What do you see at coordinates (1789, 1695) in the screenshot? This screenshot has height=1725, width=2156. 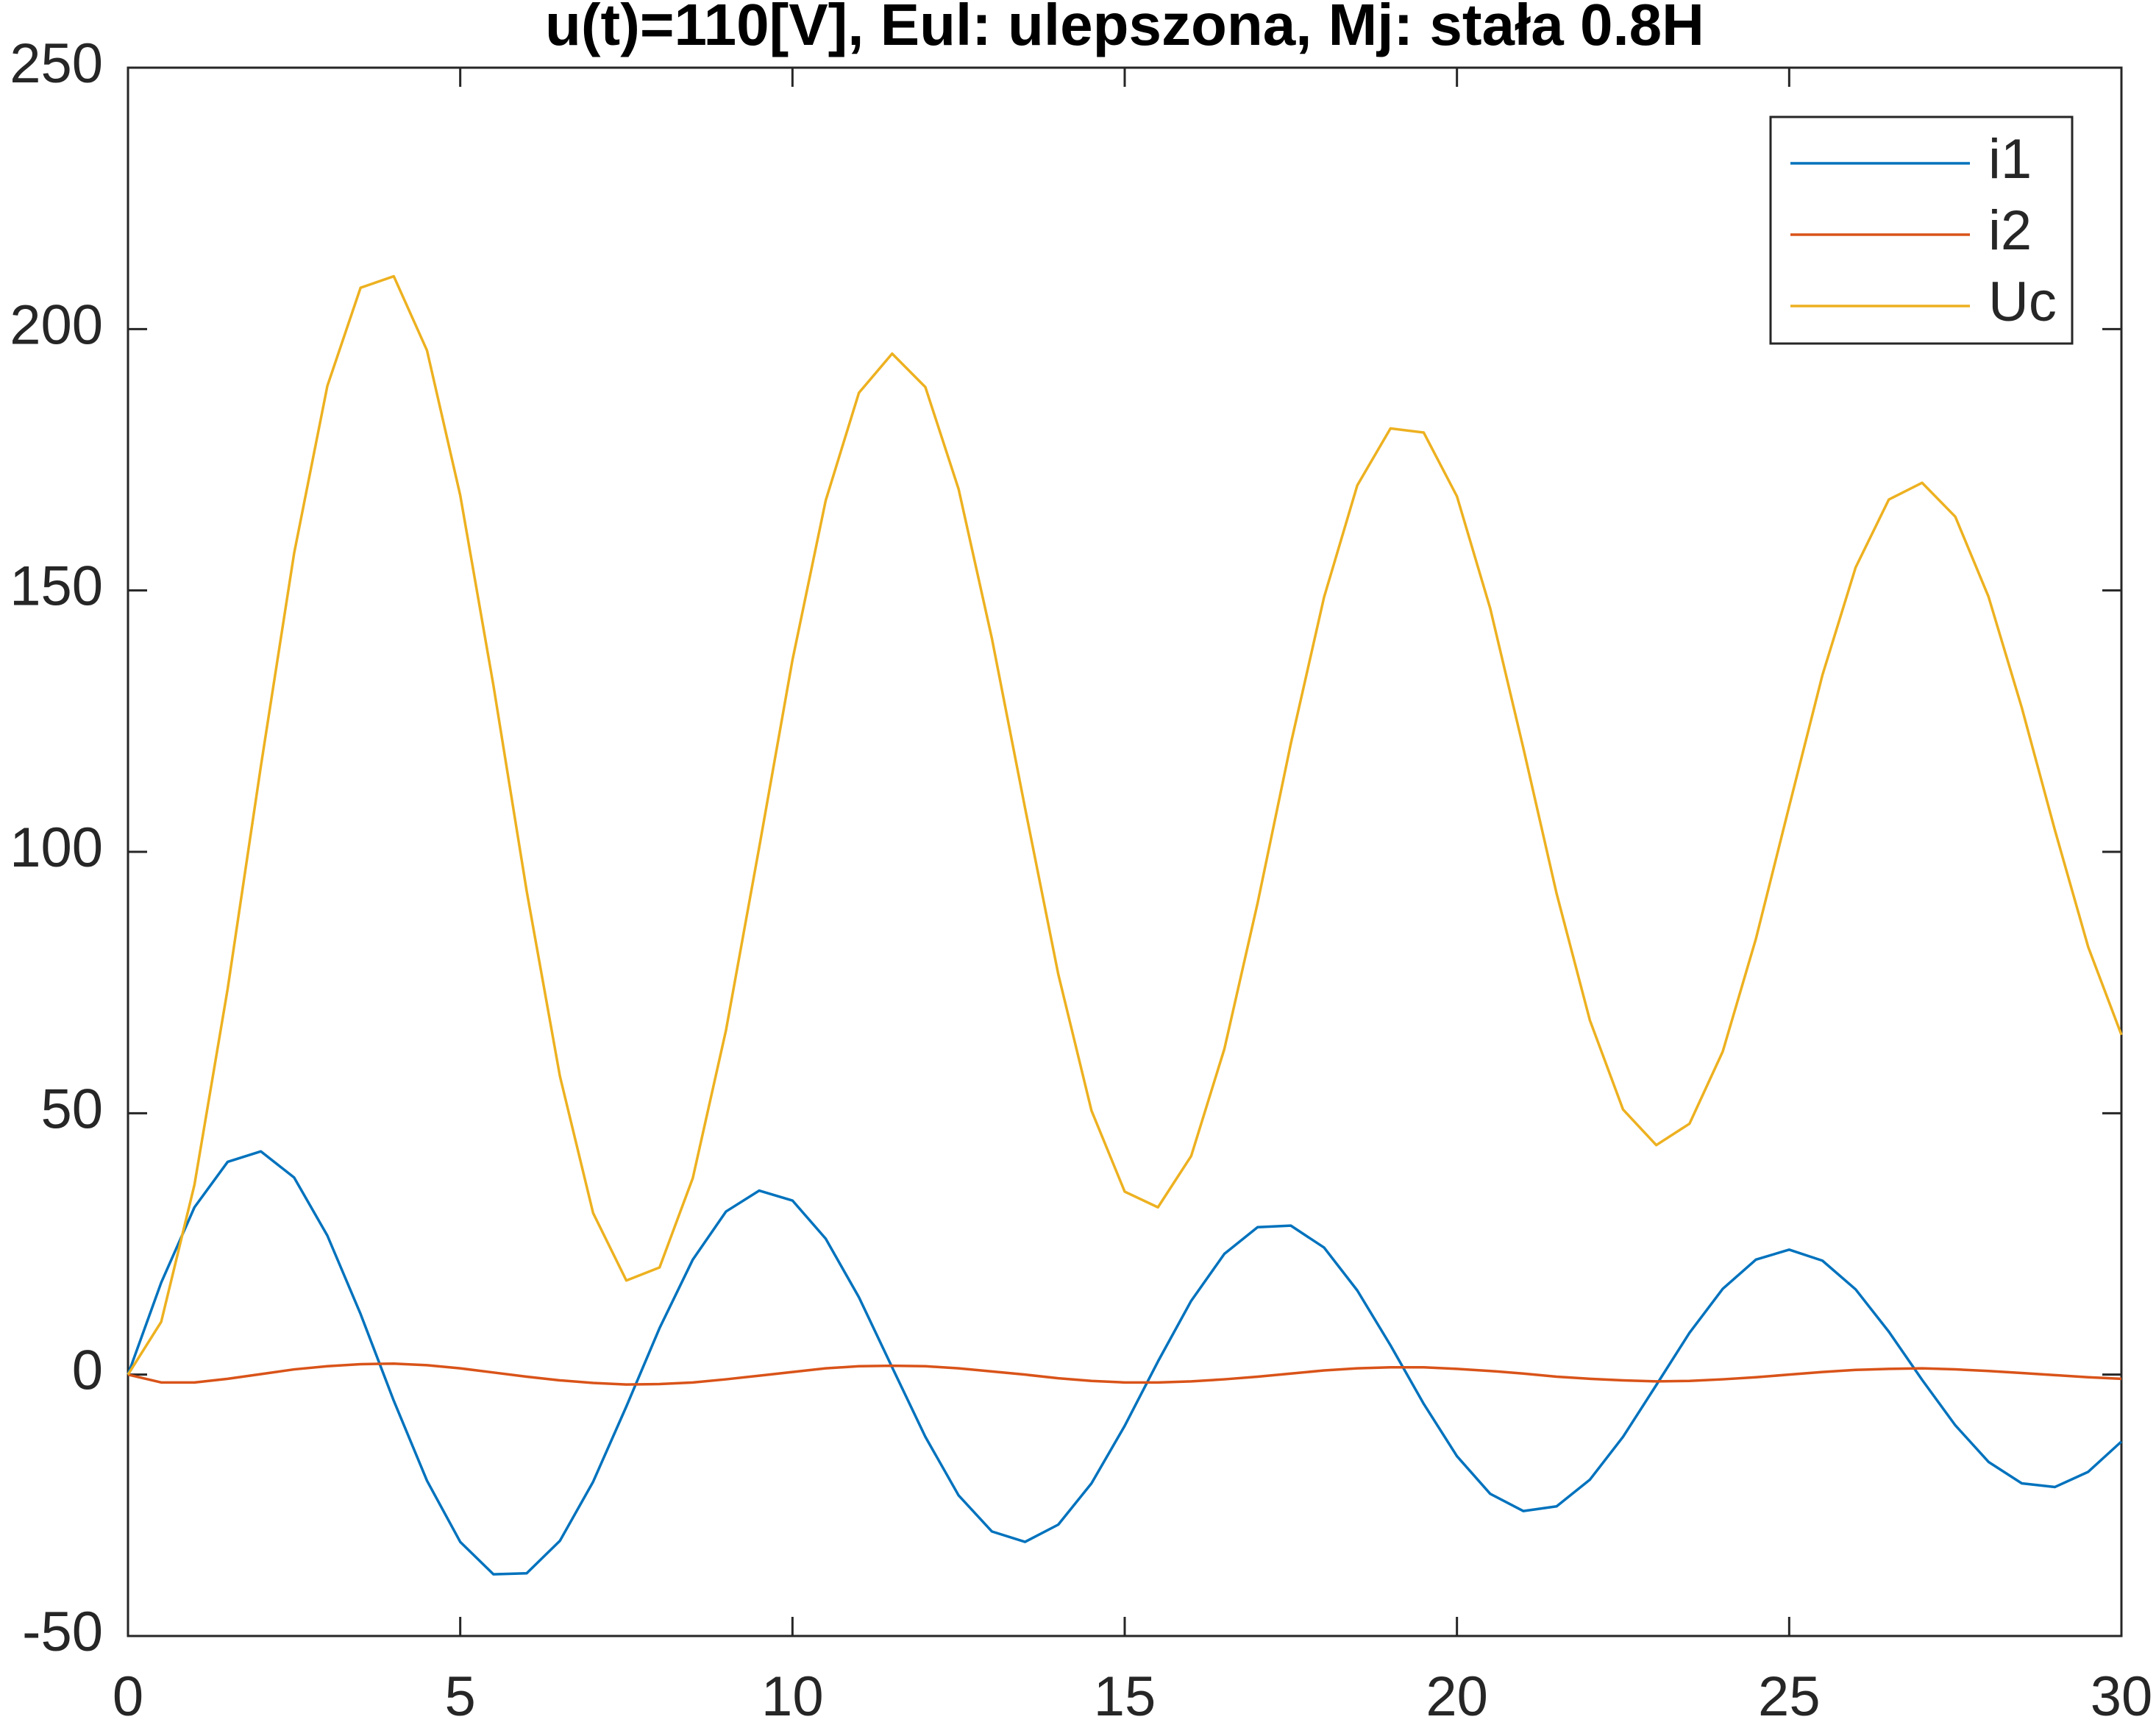 I see `x-tick-label: 25` at bounding box center [1789, 1695].